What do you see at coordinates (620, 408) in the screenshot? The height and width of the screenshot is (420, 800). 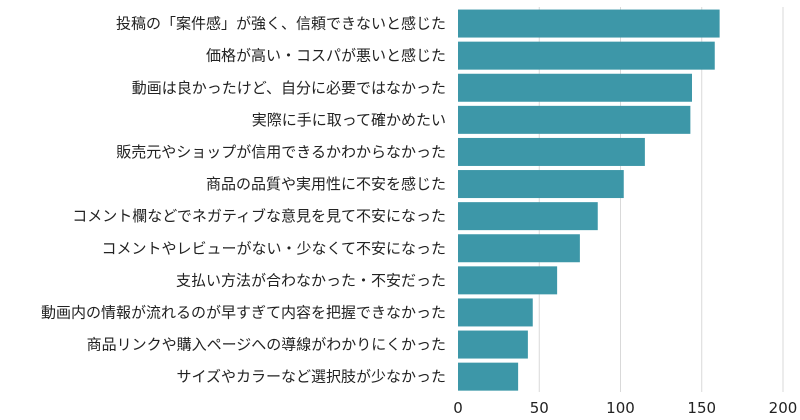 I see `x-tick-label: 100` at bounding box center [620, 408].